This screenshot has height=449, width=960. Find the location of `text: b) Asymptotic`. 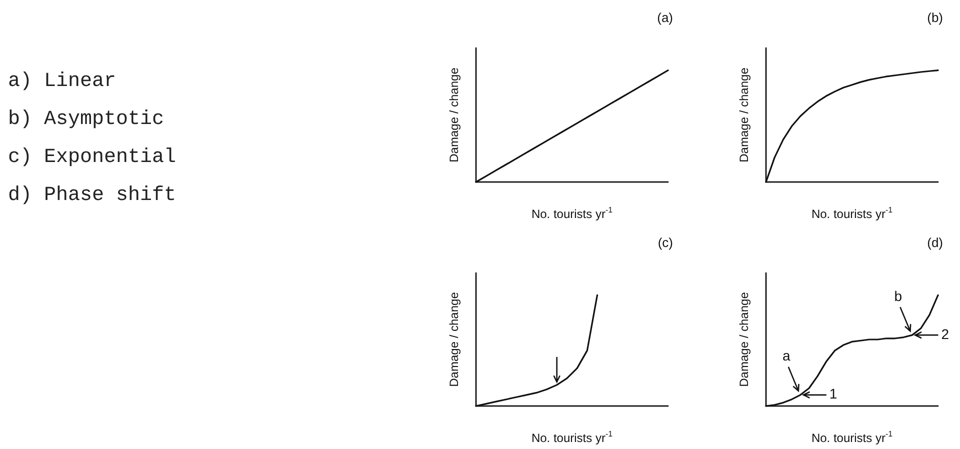

text: b) Asymptotic is located at coordinates (87, 120).